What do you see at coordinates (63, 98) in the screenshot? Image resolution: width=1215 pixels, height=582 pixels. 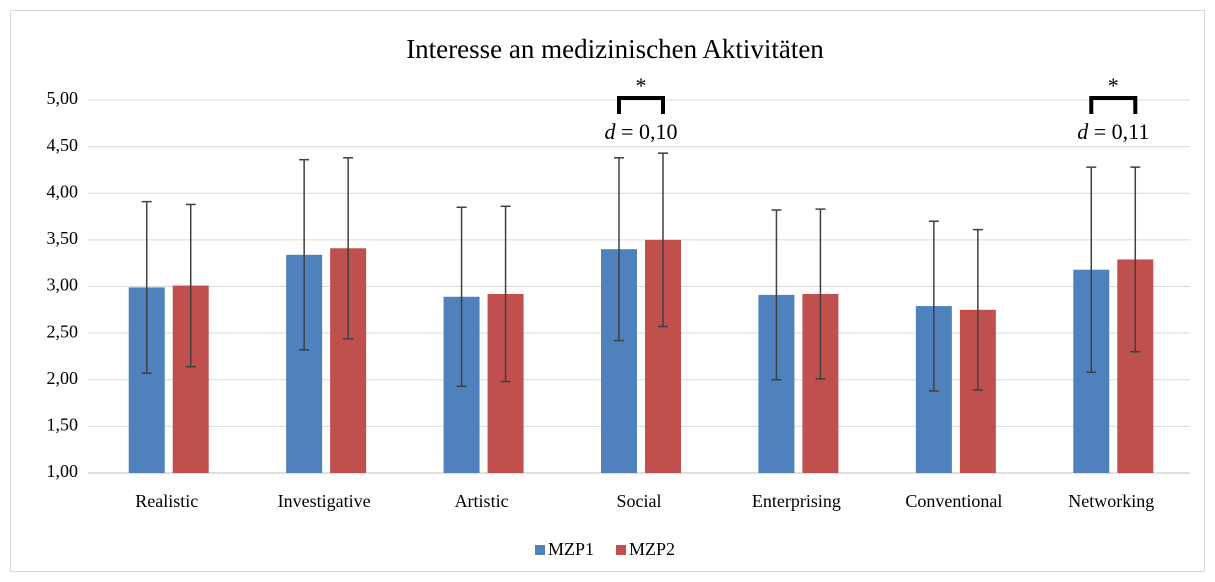 I see `y-tick-label: 5,00` at bounding box center [63, 98].